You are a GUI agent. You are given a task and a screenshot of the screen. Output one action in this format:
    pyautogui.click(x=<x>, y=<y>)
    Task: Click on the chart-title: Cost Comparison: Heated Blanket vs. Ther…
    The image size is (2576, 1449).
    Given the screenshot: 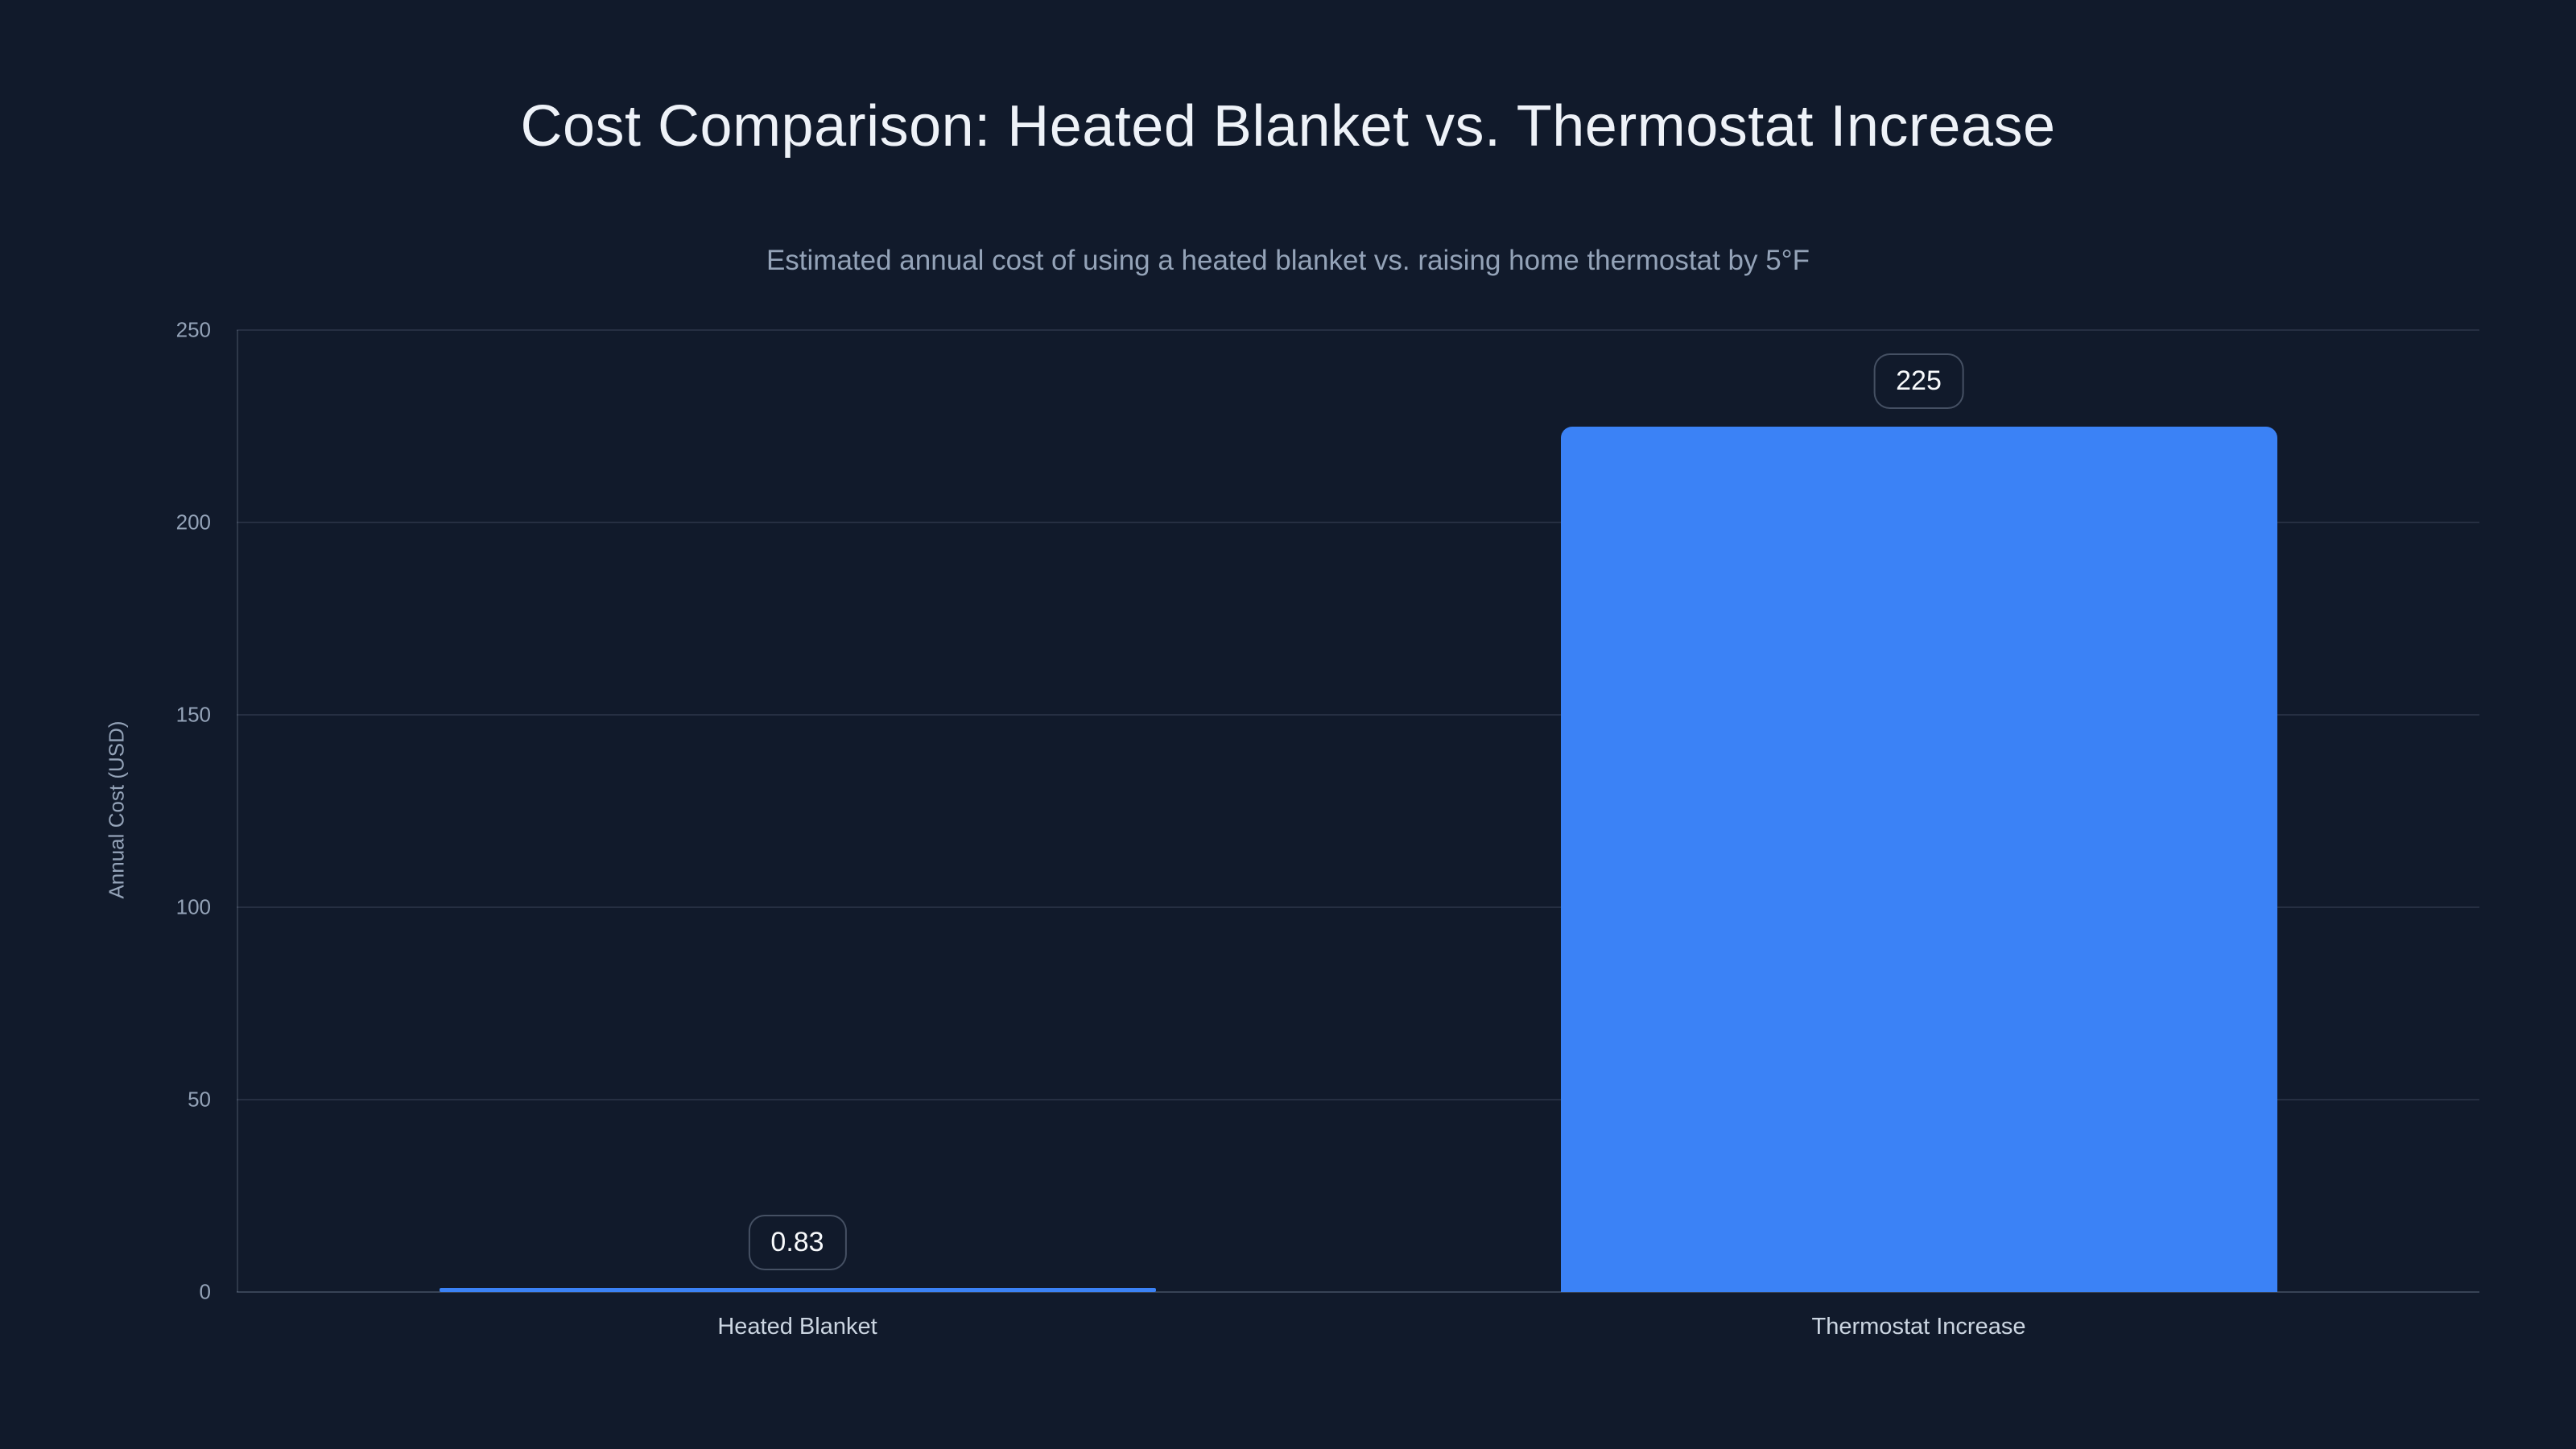 What is the action you would take?
    pyautogui.click(x=1288, y=126)
    